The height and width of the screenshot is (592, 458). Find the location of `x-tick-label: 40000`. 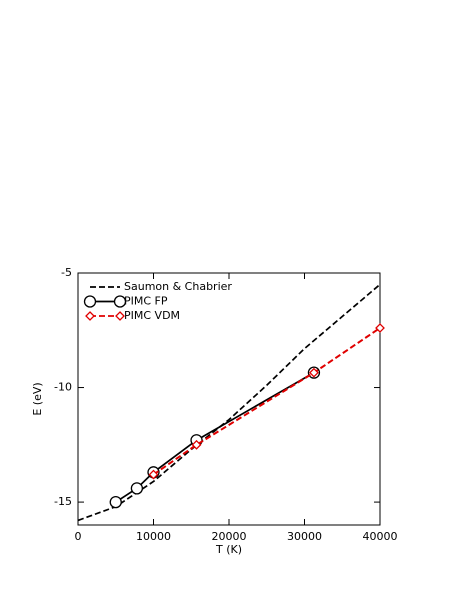

x-tick-label: 40000 is located at coordinates (380, 536).